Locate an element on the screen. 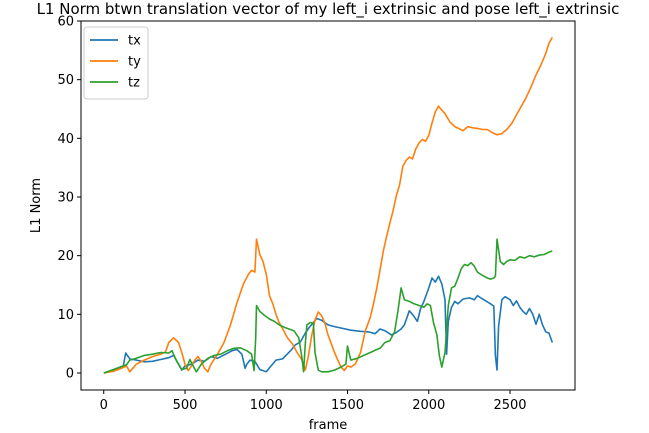 Image resolution: width=649 pixels, height=433 pixels. y-tick-label: 0 is located at coordinates (70, 373).